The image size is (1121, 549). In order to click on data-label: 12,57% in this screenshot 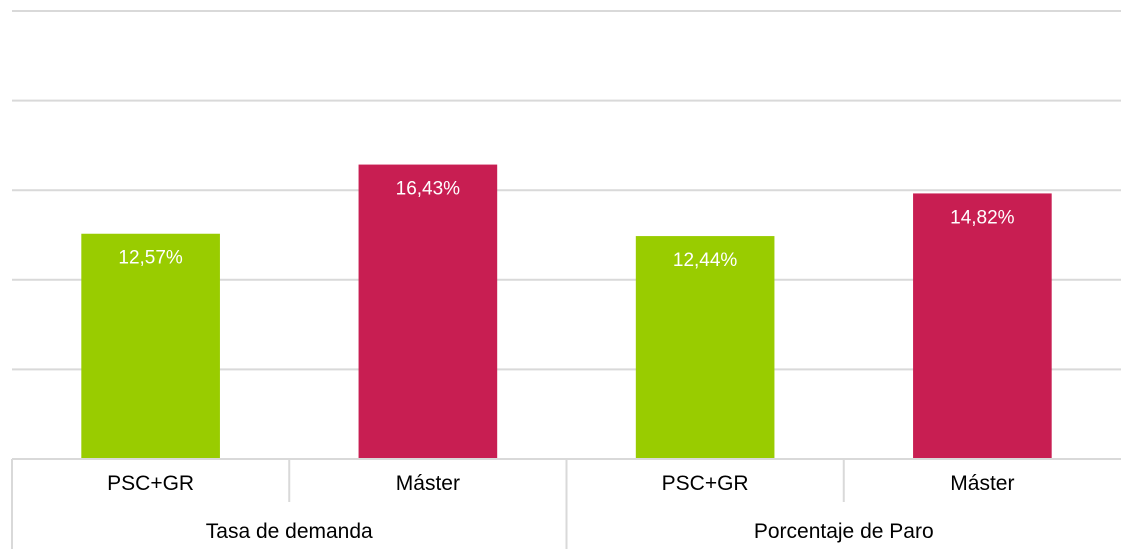, I will do `click(150, 258)`.